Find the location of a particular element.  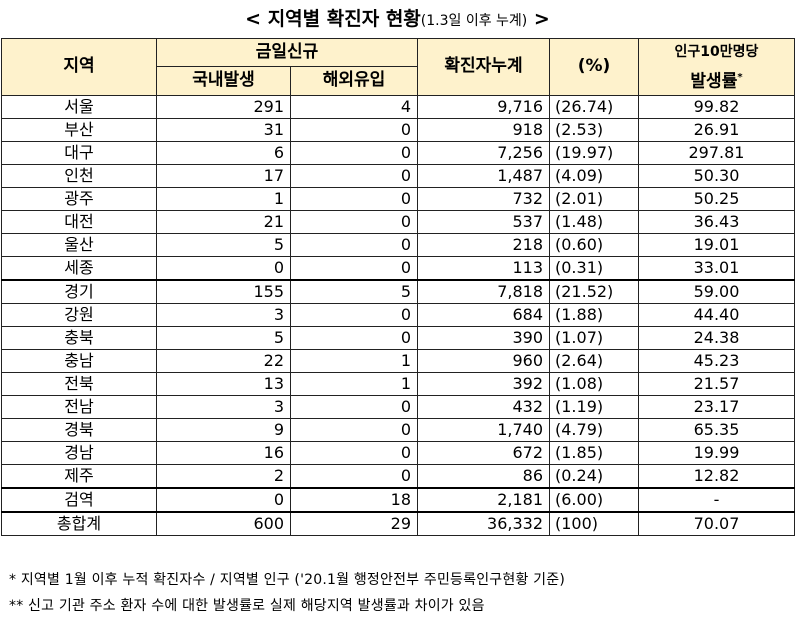

header-rate-line1: 인구10만명당 is located at coordinates (716, 52).